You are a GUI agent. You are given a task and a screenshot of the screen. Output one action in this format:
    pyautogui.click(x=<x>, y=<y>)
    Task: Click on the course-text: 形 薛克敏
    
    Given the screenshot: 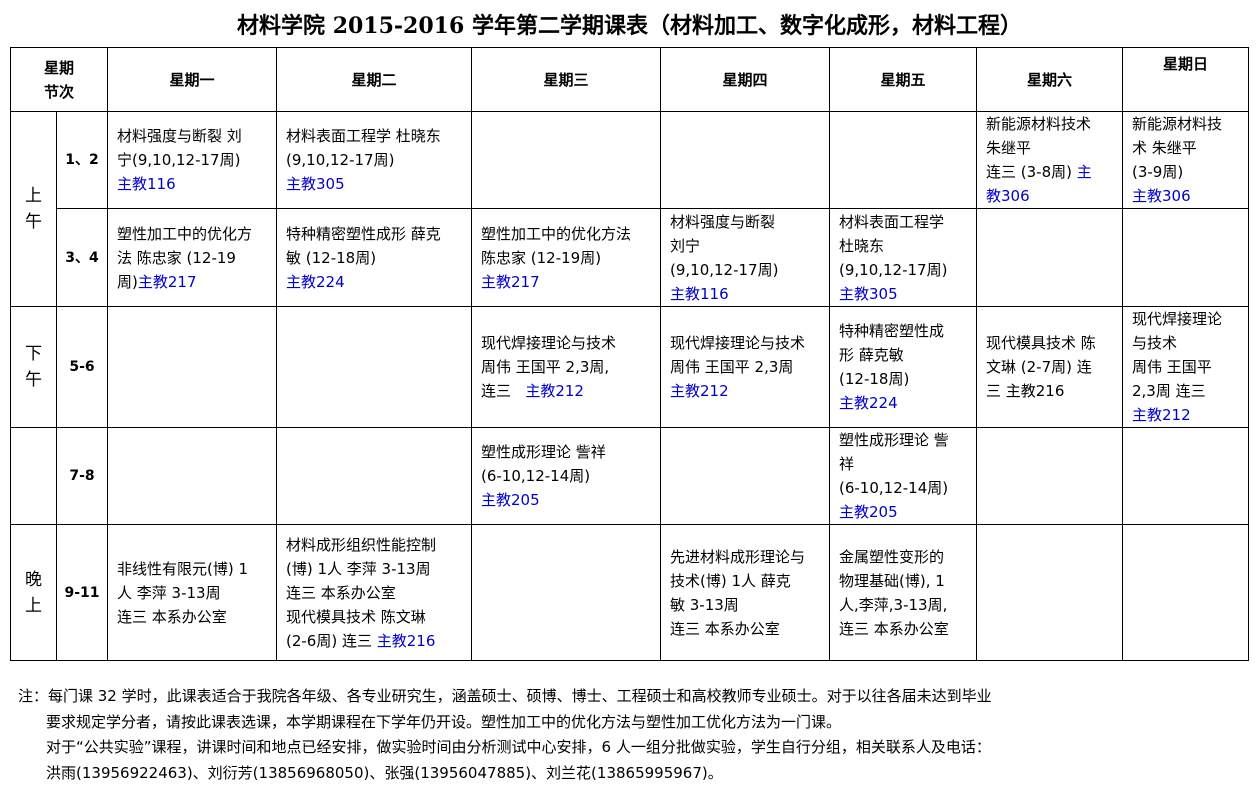 What is the action you would take?
    pyautogui.click(x=871, y=355)
    